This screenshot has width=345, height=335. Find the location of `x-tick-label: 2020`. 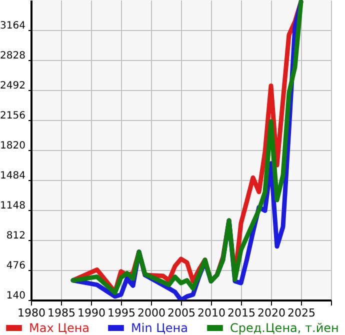

x-tick-label: 2020 is located at coordinates (272, 313).